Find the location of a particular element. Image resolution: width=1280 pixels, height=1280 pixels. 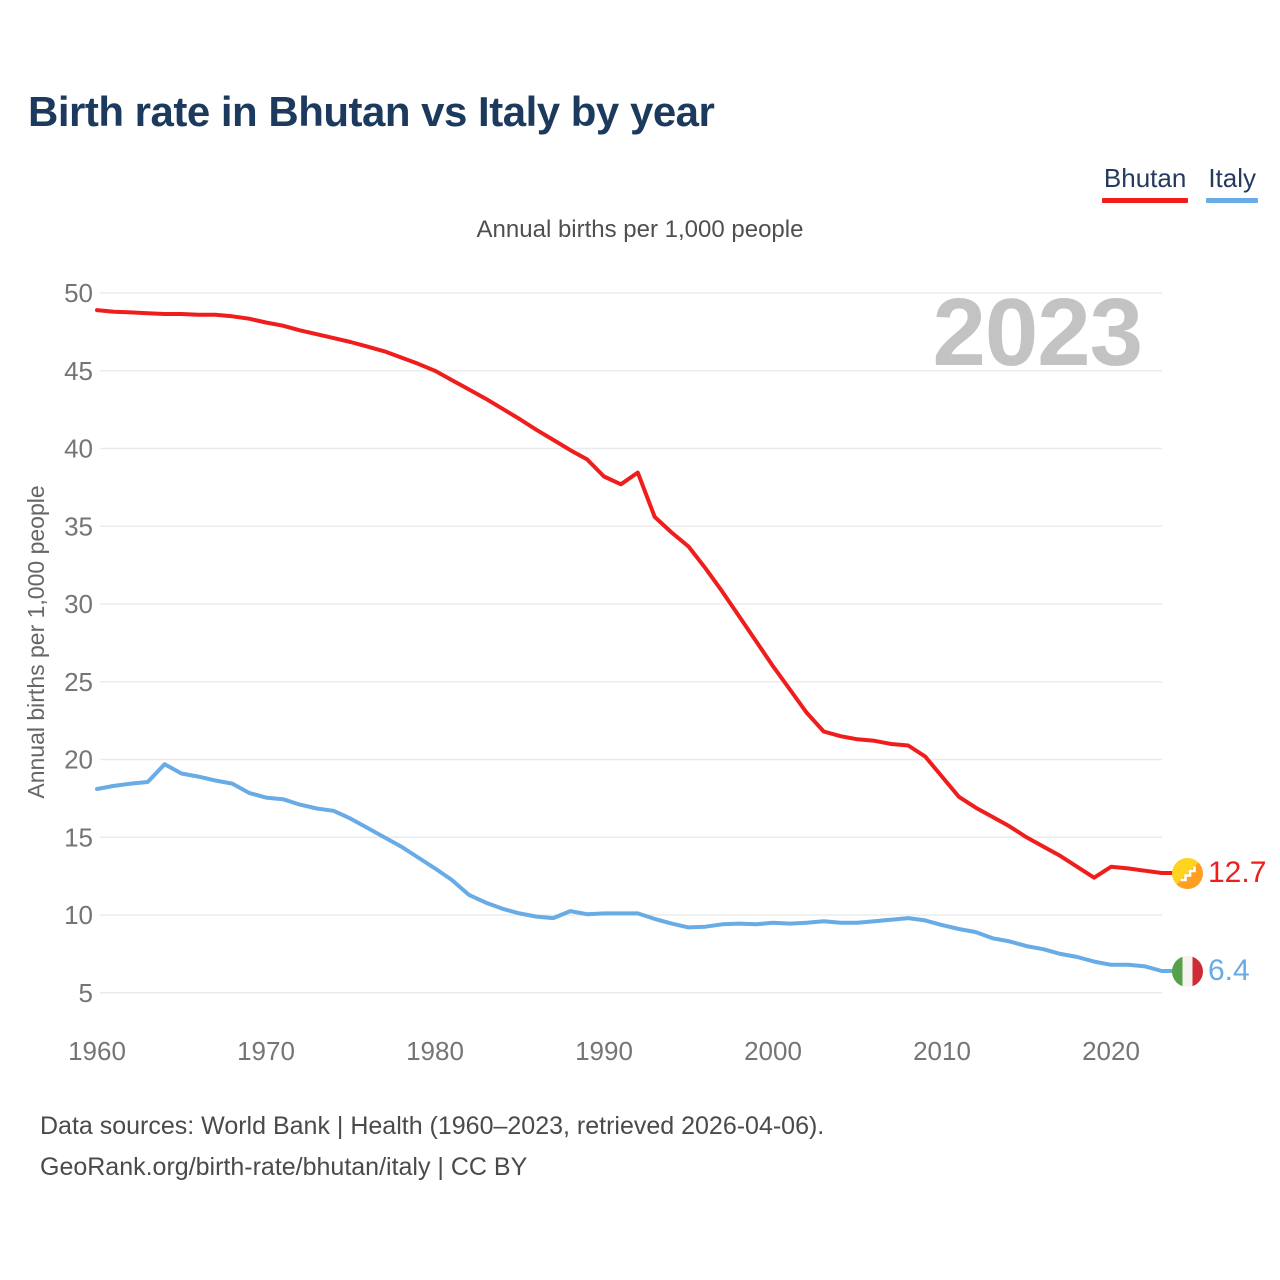

page-title: Birth rate in Bhutan vs Italy by year is located at coordinates (371, 111).